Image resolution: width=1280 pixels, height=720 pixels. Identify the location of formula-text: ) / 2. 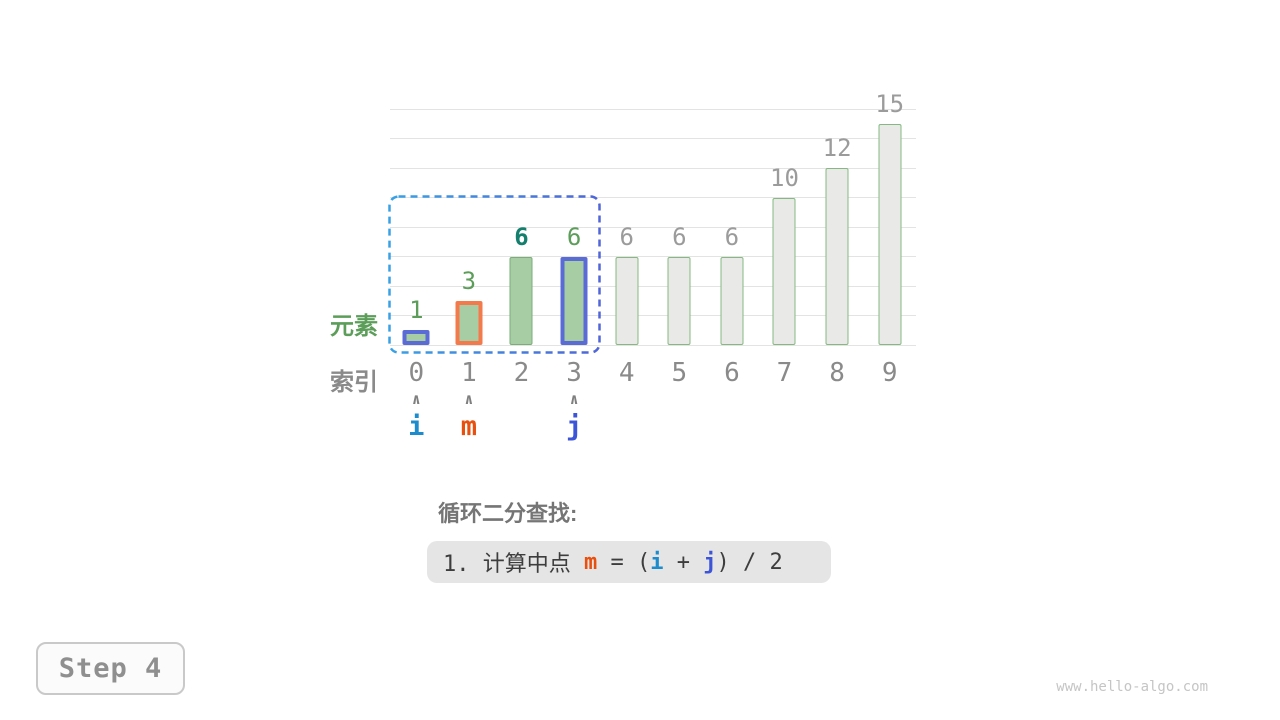
(749, 562).